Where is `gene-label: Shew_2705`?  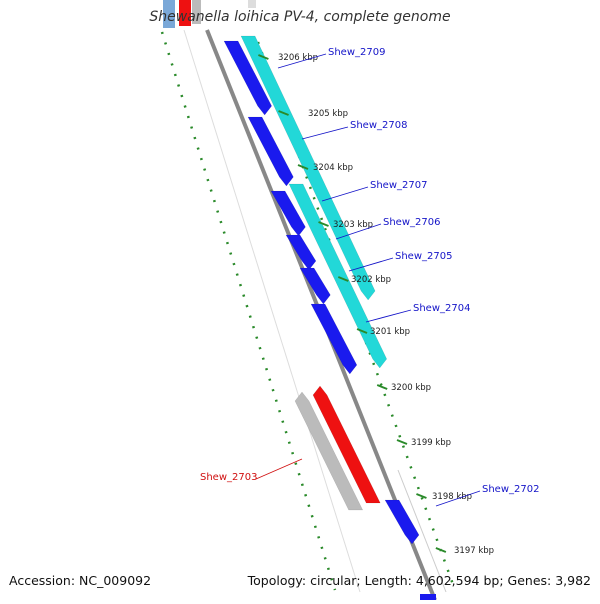
gene-label: Shew_2705 is located at coordinates (423, 256).